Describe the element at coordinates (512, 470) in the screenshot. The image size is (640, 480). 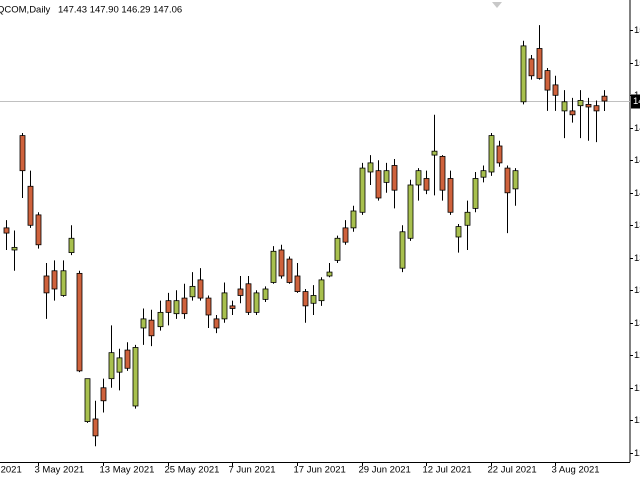
I see `x-tick-label: 22 Jul 2021` at that location.